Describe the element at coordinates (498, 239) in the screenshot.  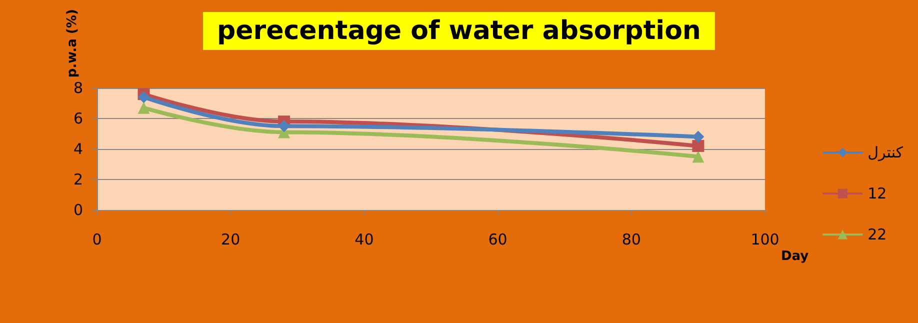
I see `x-tick-label: 60` at that location.